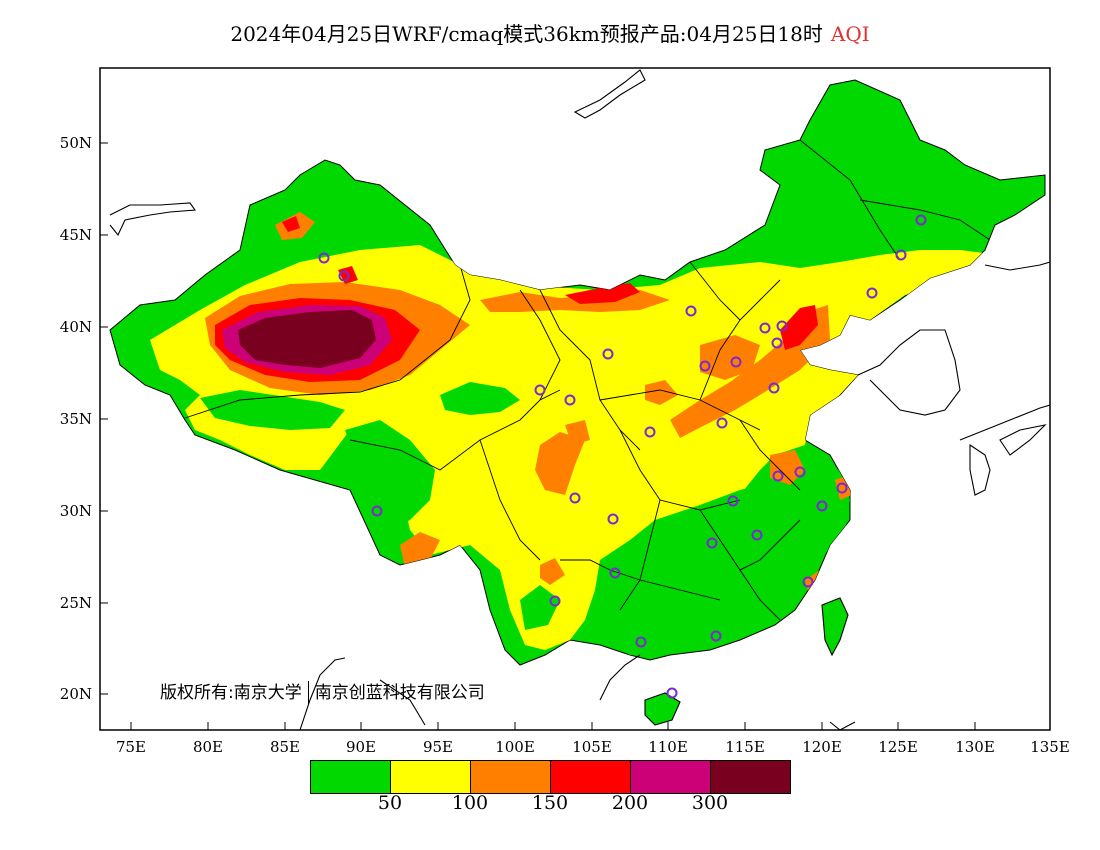  I want to click on lon-label: 95E, so click(438, 747).